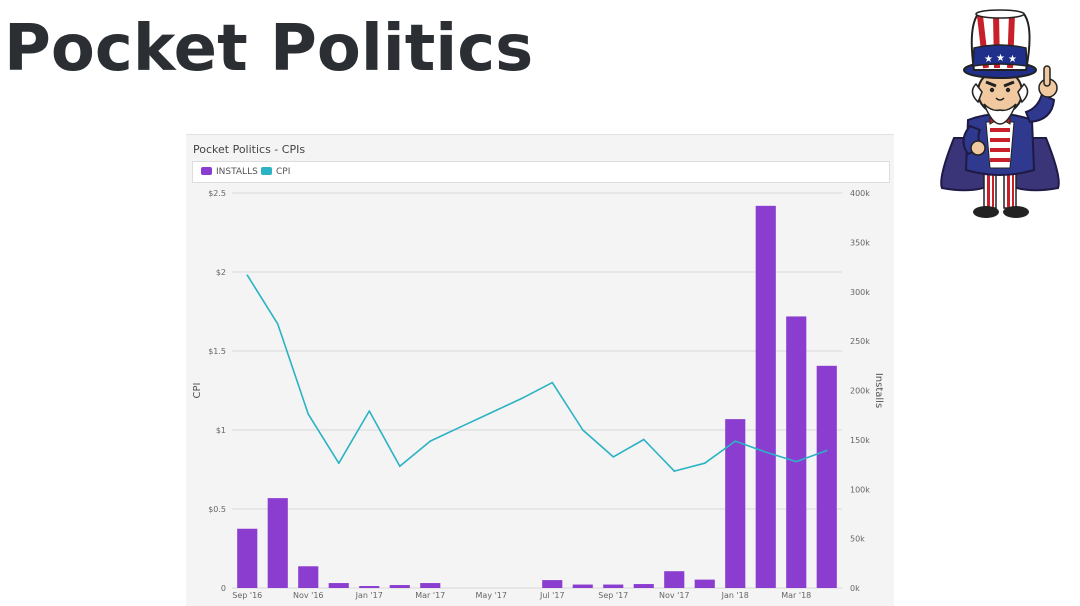 The width and height of the screenshot is (1080, 606). I want to click on legend-label-cpi: CPI, so click(283, 172).